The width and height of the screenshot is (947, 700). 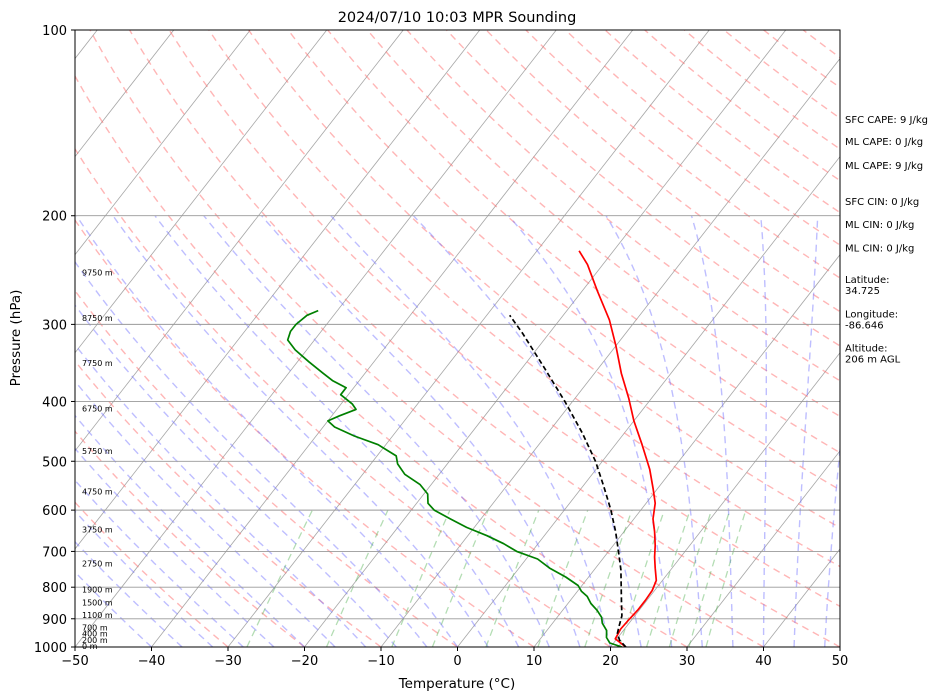 I want to click on stat-text: 34.725, so click(x=862, y=291).